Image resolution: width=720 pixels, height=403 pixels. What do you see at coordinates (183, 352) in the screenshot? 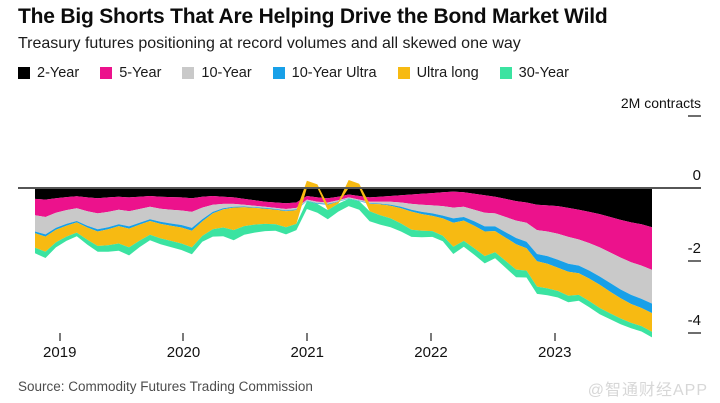
I see `x-axis-year-label: 2020` at bounding box center [183, 352].